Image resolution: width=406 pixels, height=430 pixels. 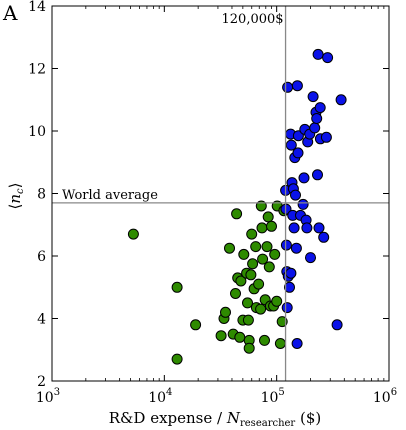 I want to click on blue-series-points, so click(x=313, y=198).